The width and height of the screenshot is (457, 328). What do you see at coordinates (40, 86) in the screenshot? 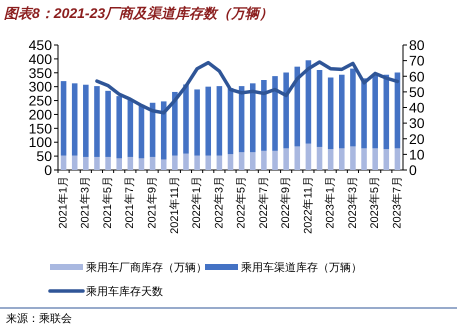
I see `y-tick-label: 300` at bounding box center [40, 86].